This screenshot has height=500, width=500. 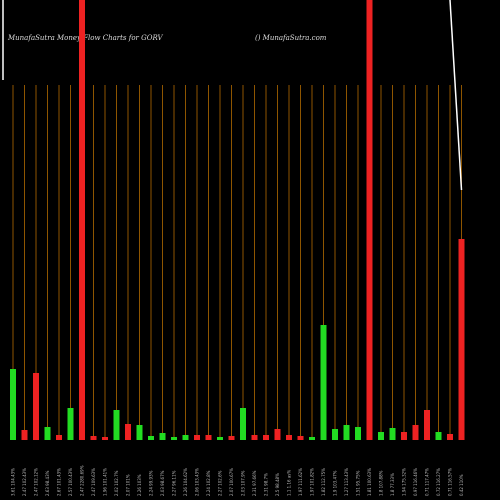 What do you see at coordinates (47, 483) in the screenshot?
I see `x-tick-label: 2.63 98.43%` at bounding box center [47, 483].